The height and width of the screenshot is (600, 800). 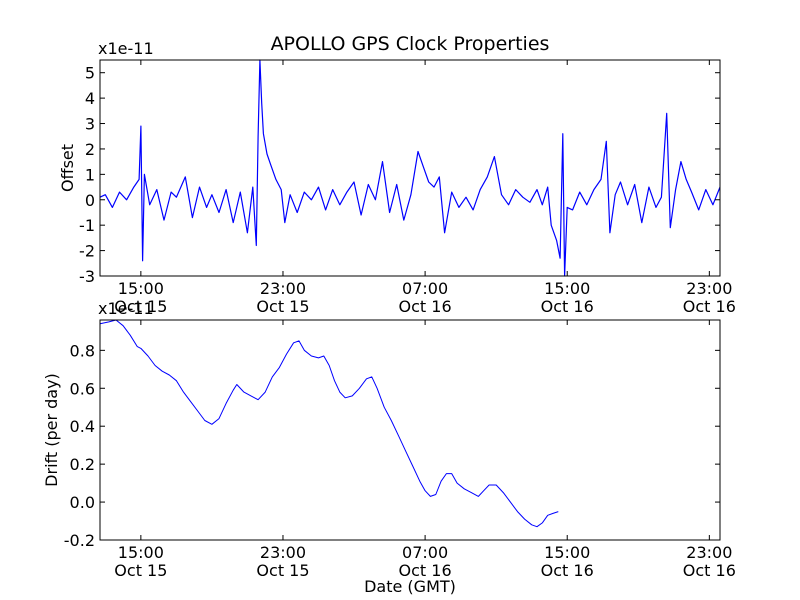 What do you see at coordinates (51, 430) in the screenshot?
I see `y-axis-label: Drift (per day)` at bounding box center [51, 430].